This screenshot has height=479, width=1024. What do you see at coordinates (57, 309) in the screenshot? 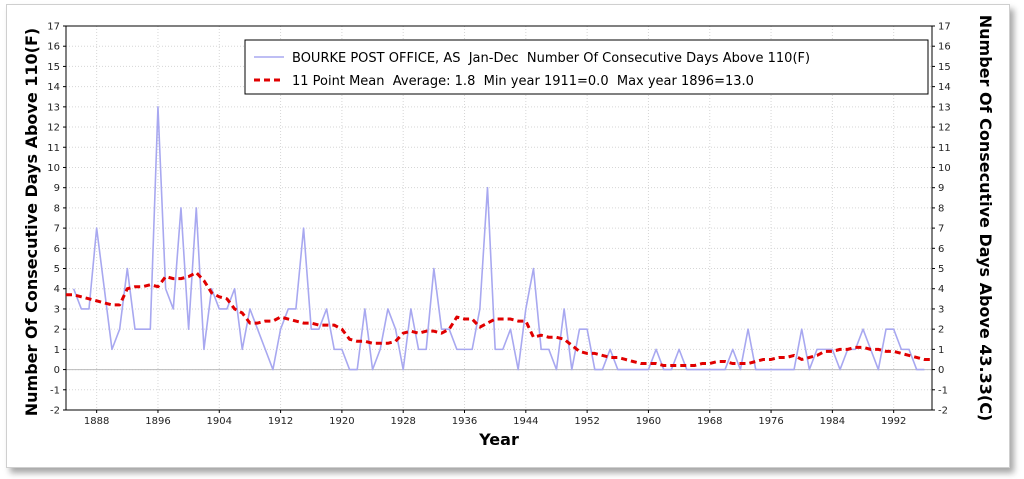
I see `y-tick-label-left: 3` at bounding box center [57, 309].